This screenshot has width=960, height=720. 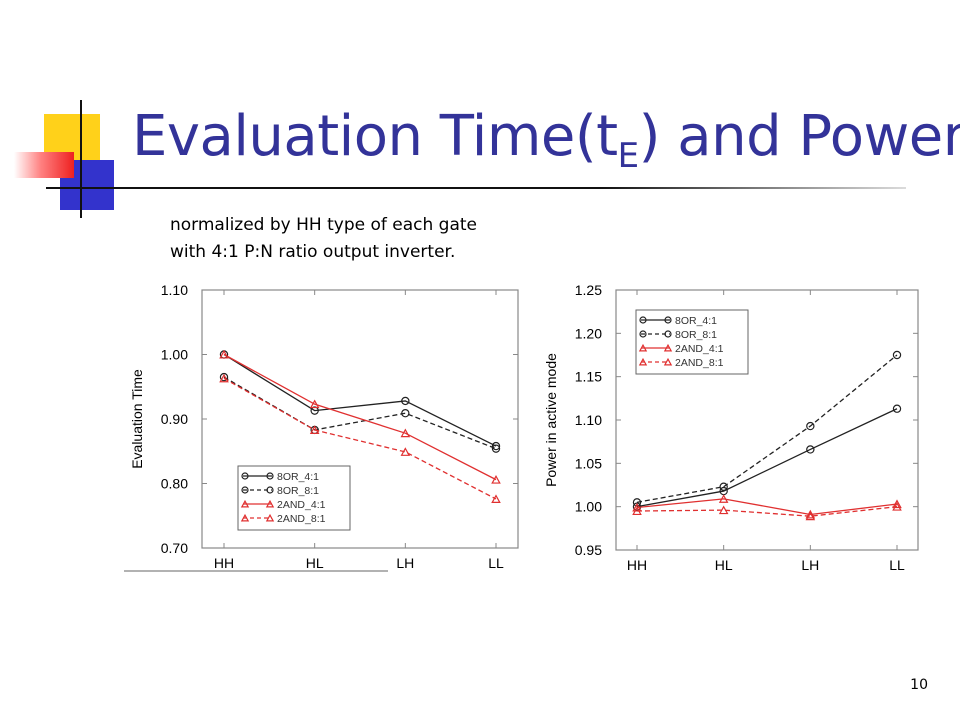 What do you see at coordinates (44, 165) in the screenshot?
I see `decor-red-bar` at bounding box center [44, 165].